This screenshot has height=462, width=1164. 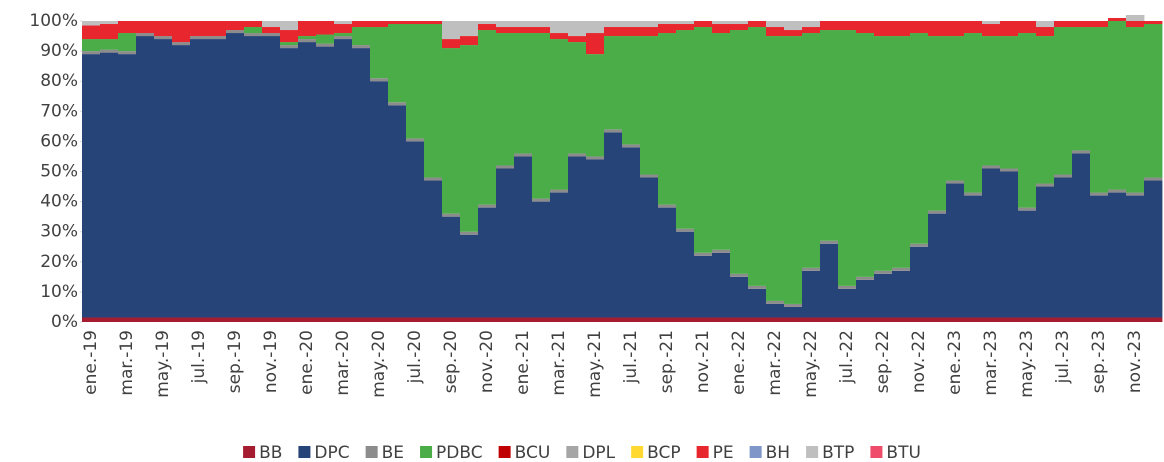 I want to click on y-tick-label: 80%, so click(x=59, y=81).